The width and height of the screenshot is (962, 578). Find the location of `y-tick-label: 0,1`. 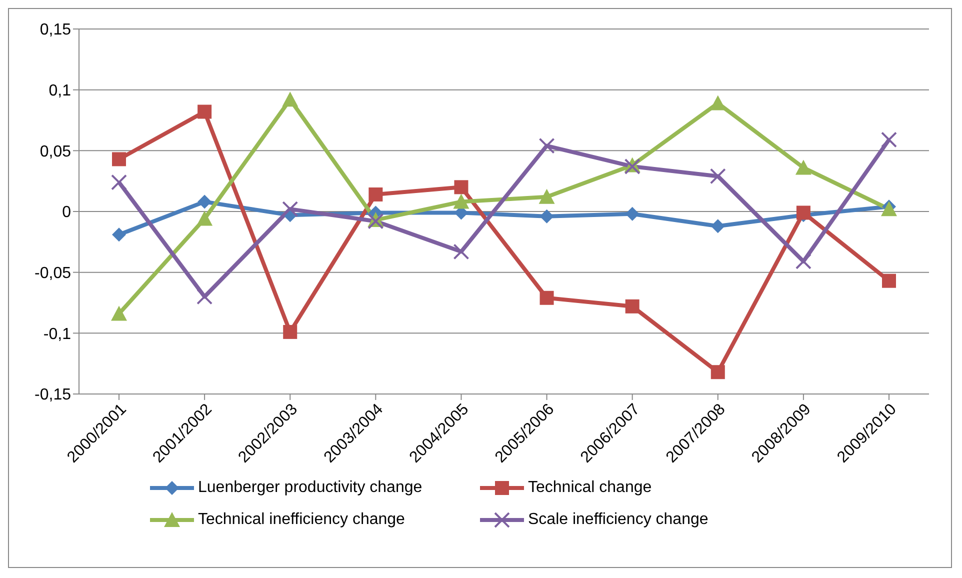

y-tick-label: 0,1 is located at coordinates (60, 91).